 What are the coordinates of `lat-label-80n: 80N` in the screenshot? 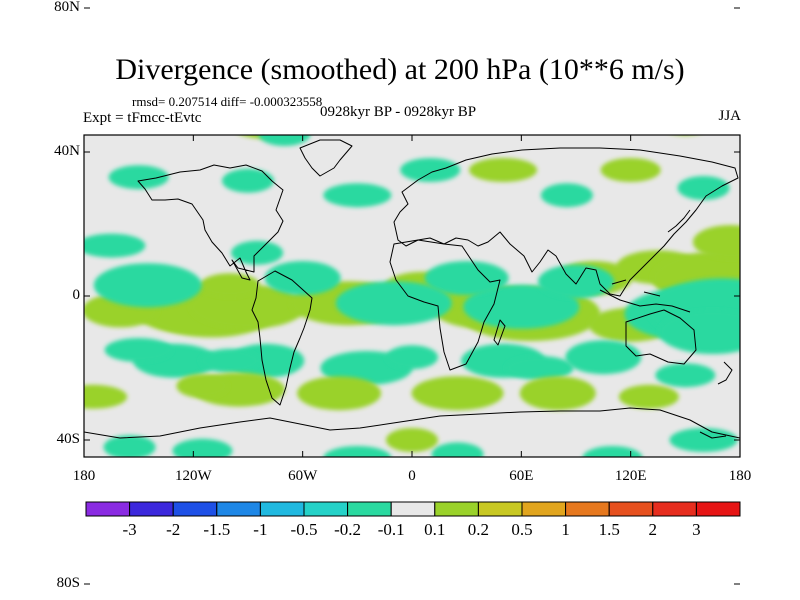 It's located at (67, 7).